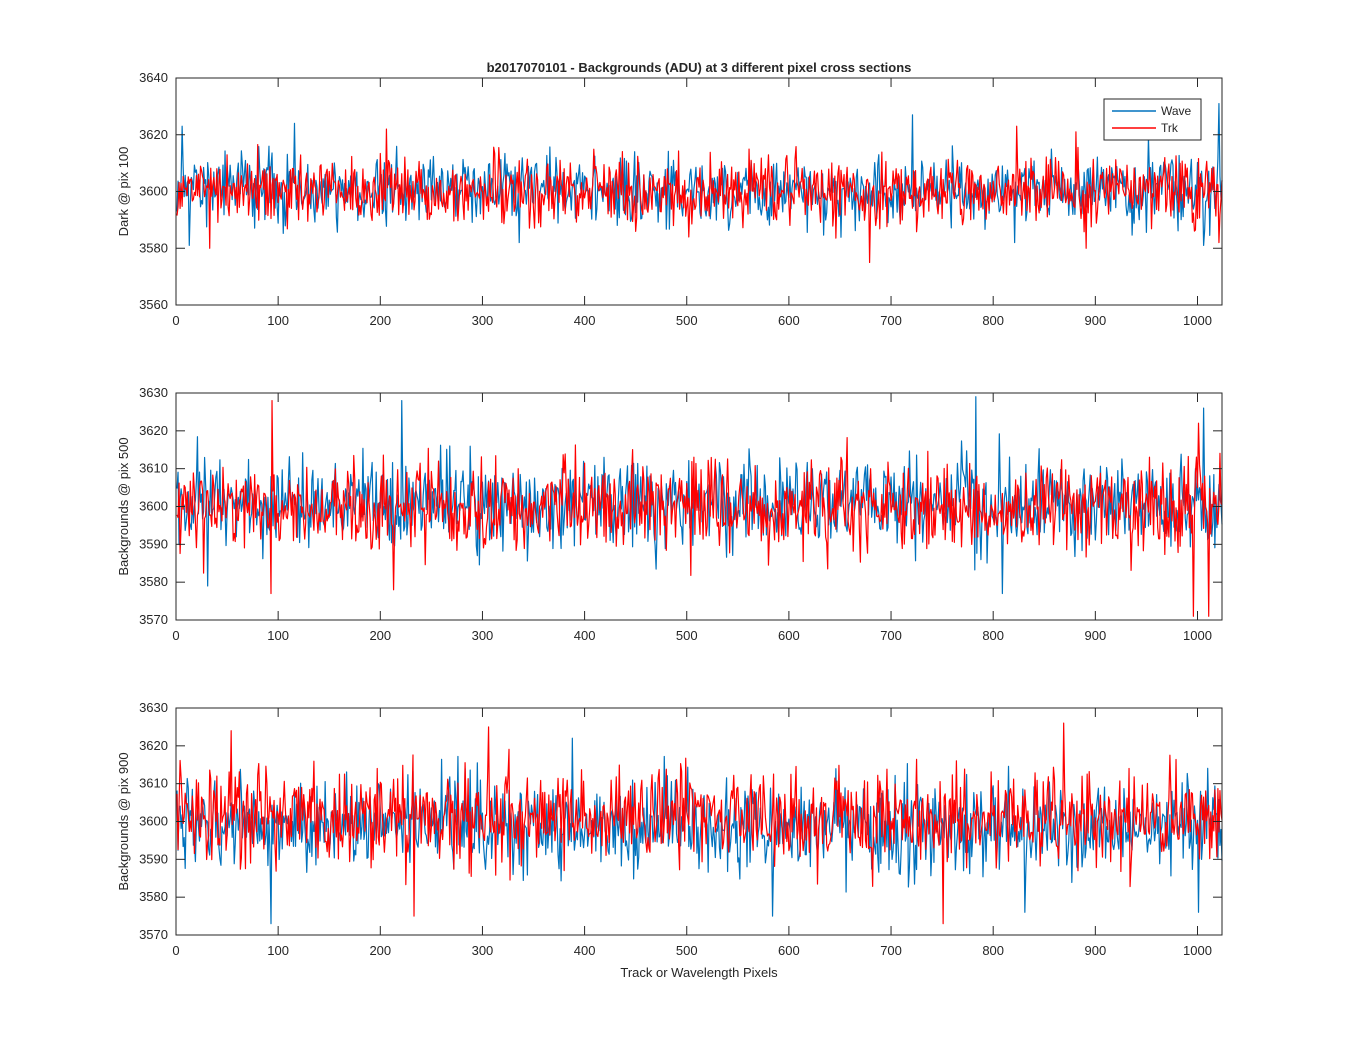 This screenshot has height=1050, width=1350. I want to click on y-axis-label: Dark @ pix 100, so click(123, 192).